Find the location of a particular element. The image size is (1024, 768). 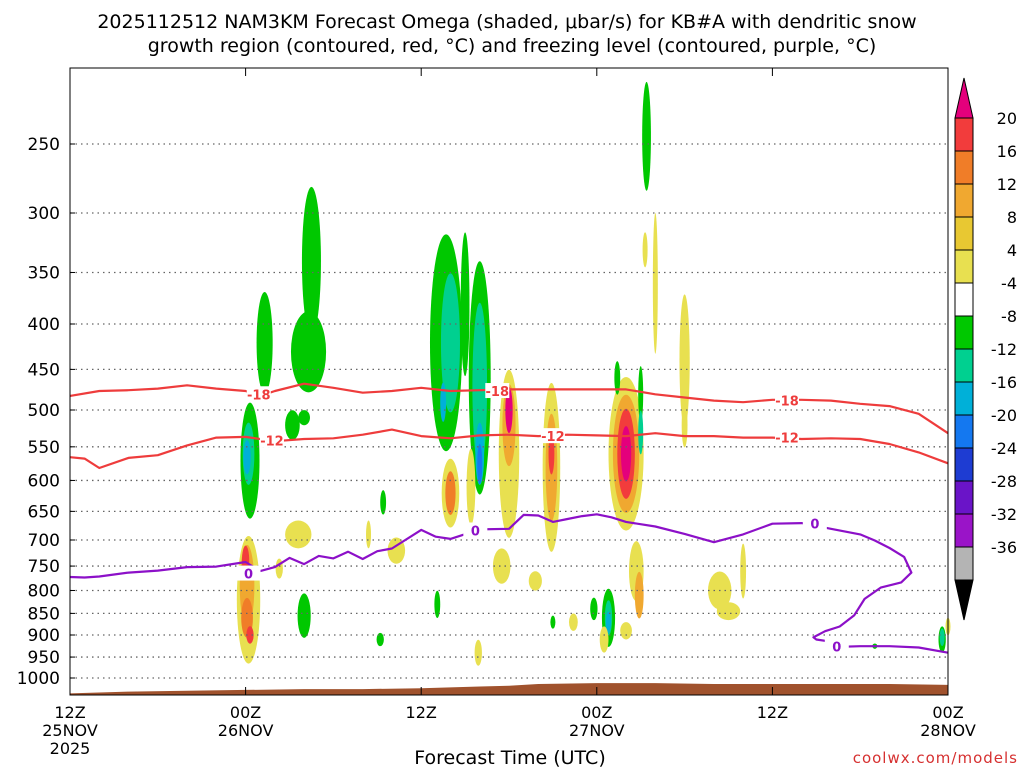

colorbar-label-6: -8 is located at coordinates (1009, 316).